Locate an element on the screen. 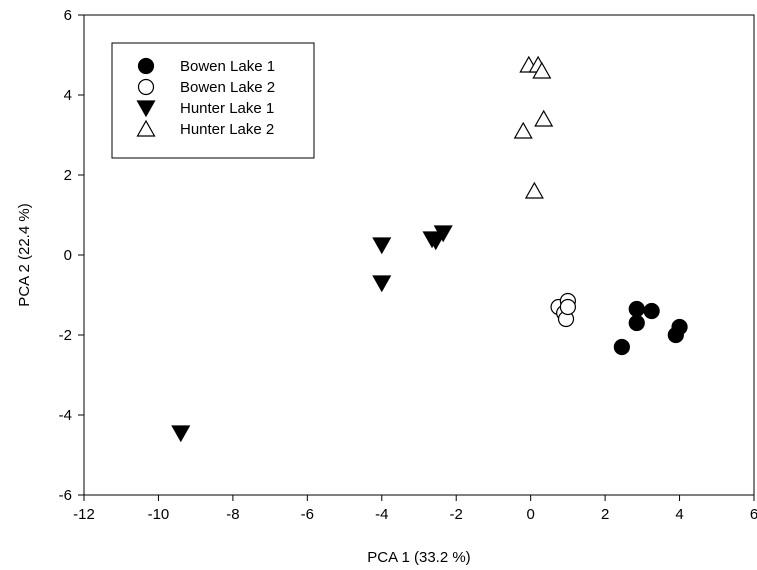  y-axis-title: PCA 2 (22.4 %) is located at coordinates (24, 254).